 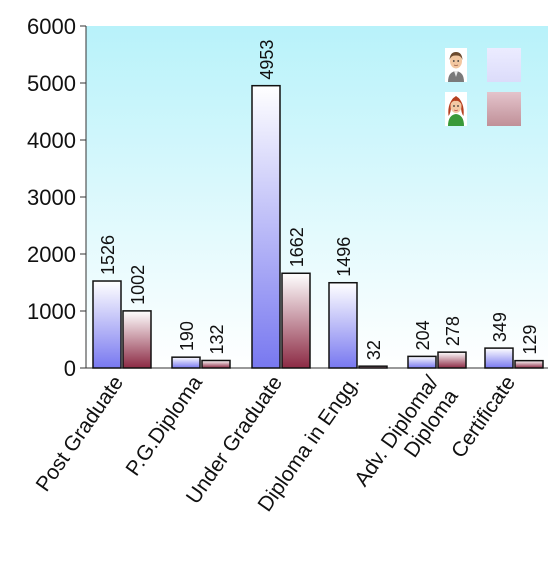 I want to click on x-tick-label: P.G.Diploma, so click(x=165, y=425).